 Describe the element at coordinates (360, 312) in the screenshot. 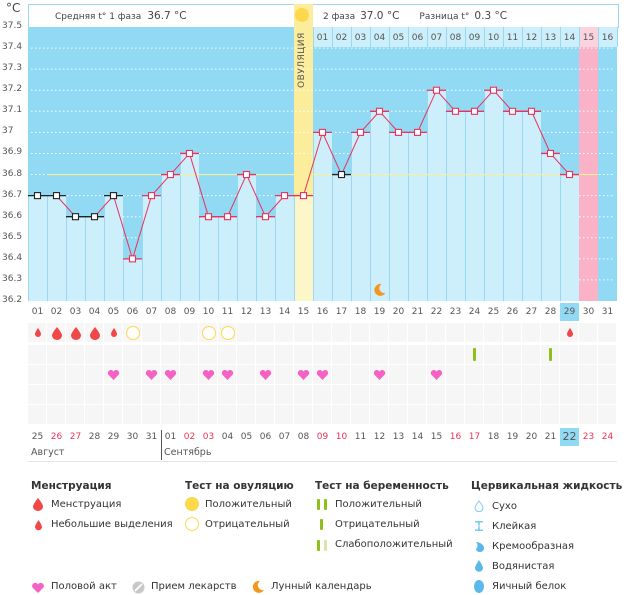

I see `cycle-day-label: 18` at that location.